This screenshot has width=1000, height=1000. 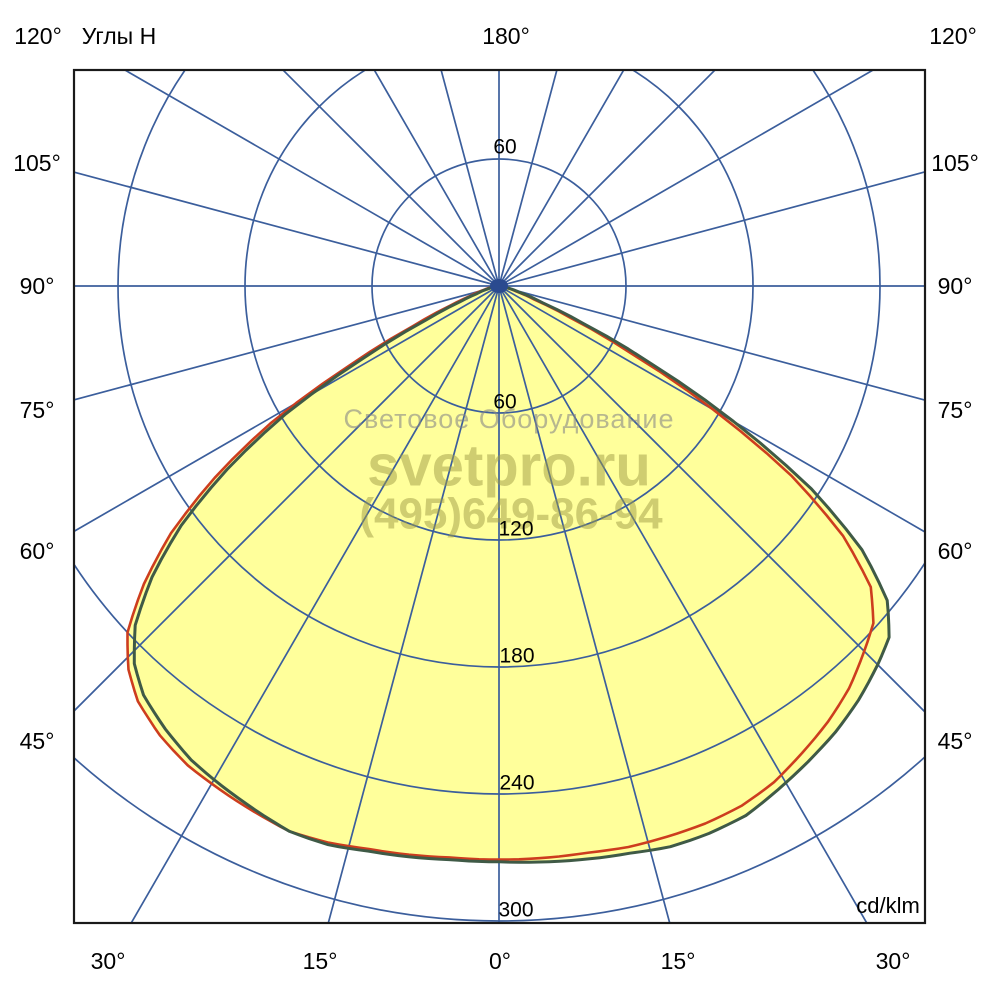 What do you see at coordinates (888, 905) in the screenshot?
I see `unit-label: cd/klm` at bounding box center [888, 905].